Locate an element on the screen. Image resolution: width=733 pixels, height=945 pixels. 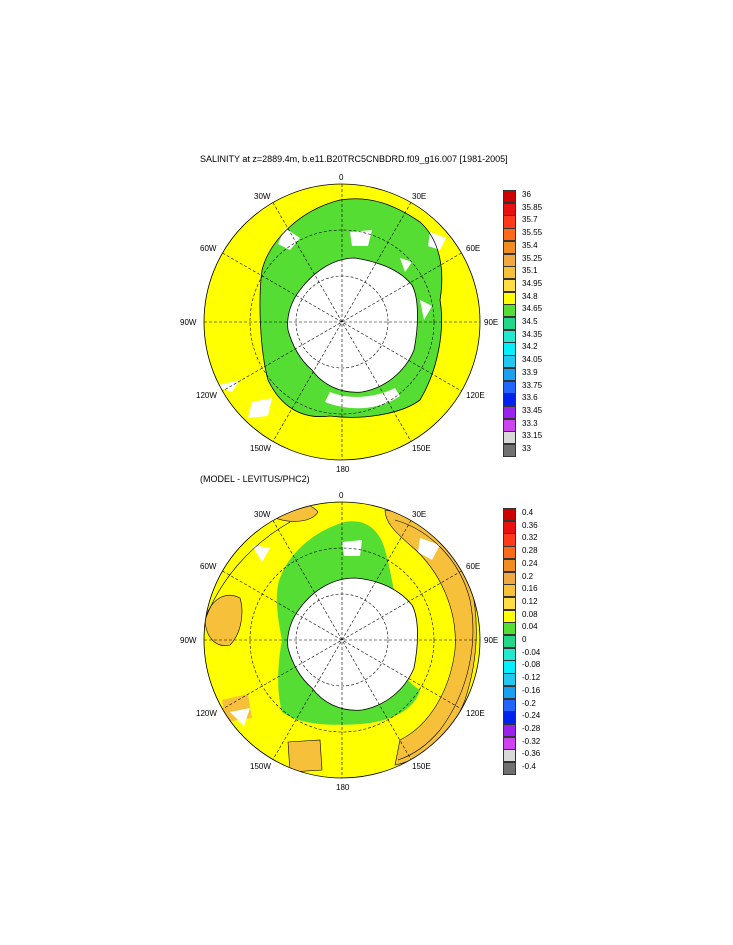
colorbar-level-label: 36 is located at coordinates (526, 194).